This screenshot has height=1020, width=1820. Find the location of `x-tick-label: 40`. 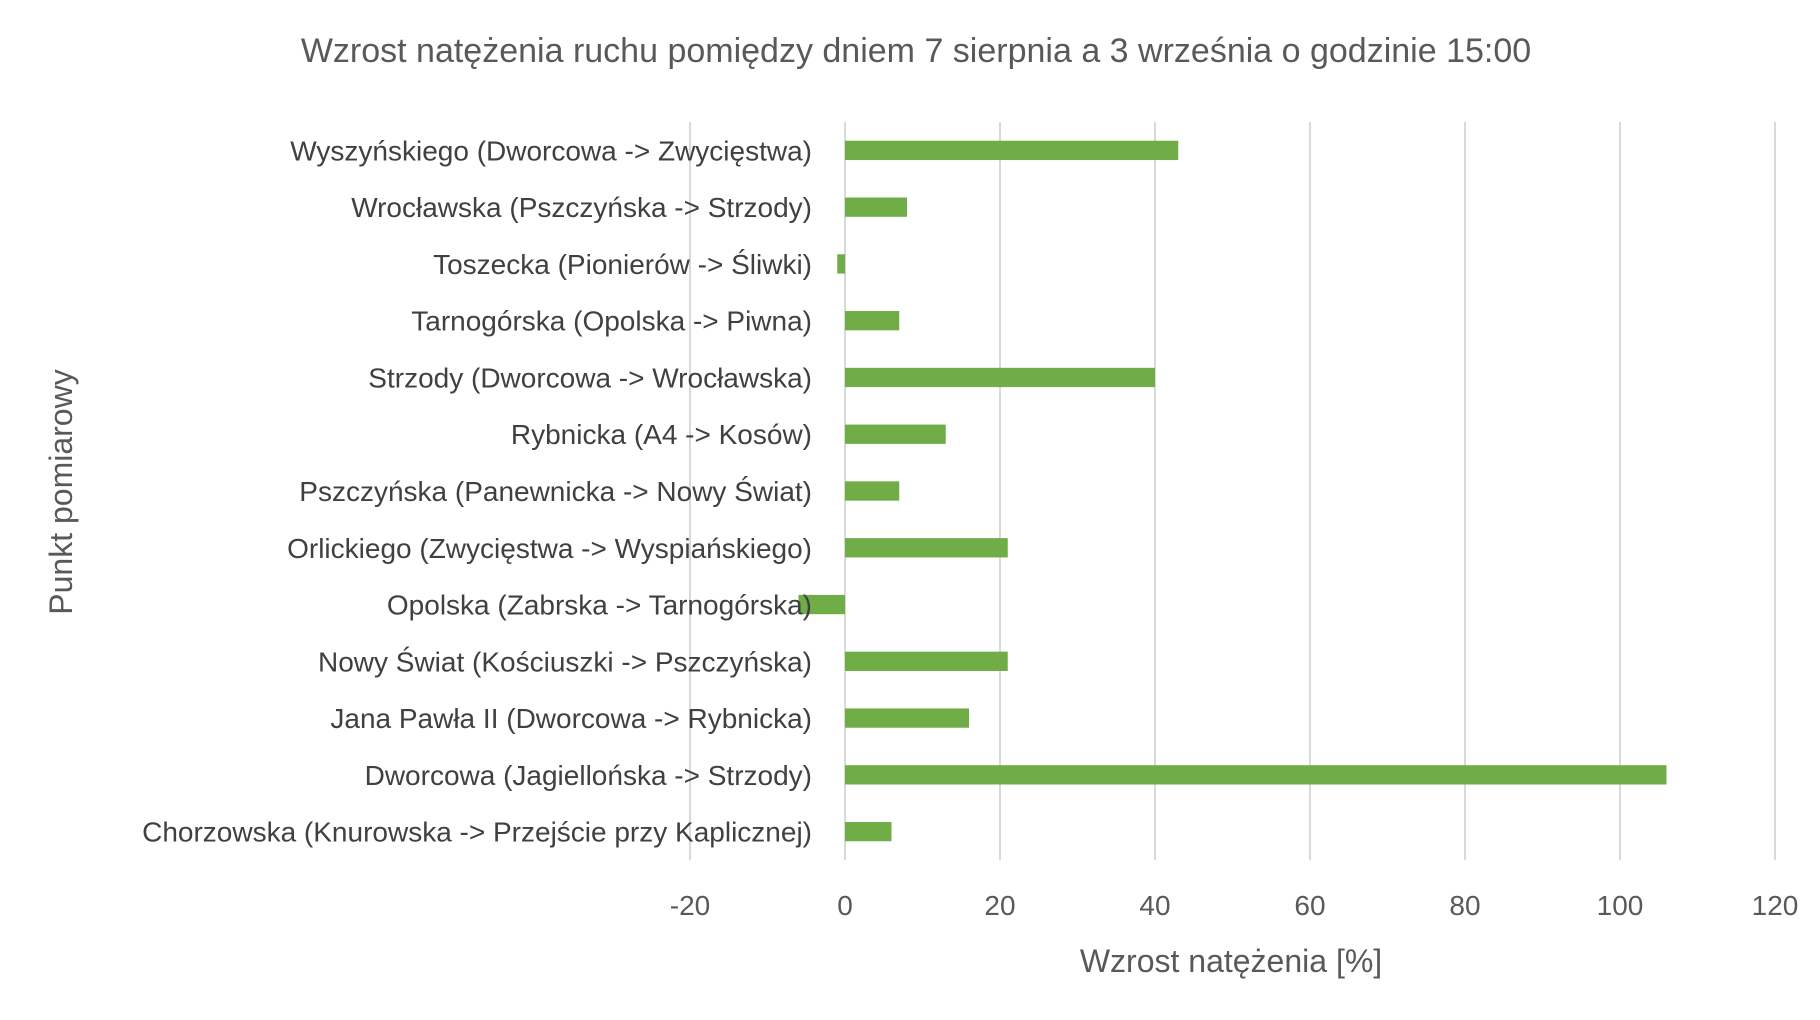

x-tick-label: 40 is located at coordinates (1154, 905).